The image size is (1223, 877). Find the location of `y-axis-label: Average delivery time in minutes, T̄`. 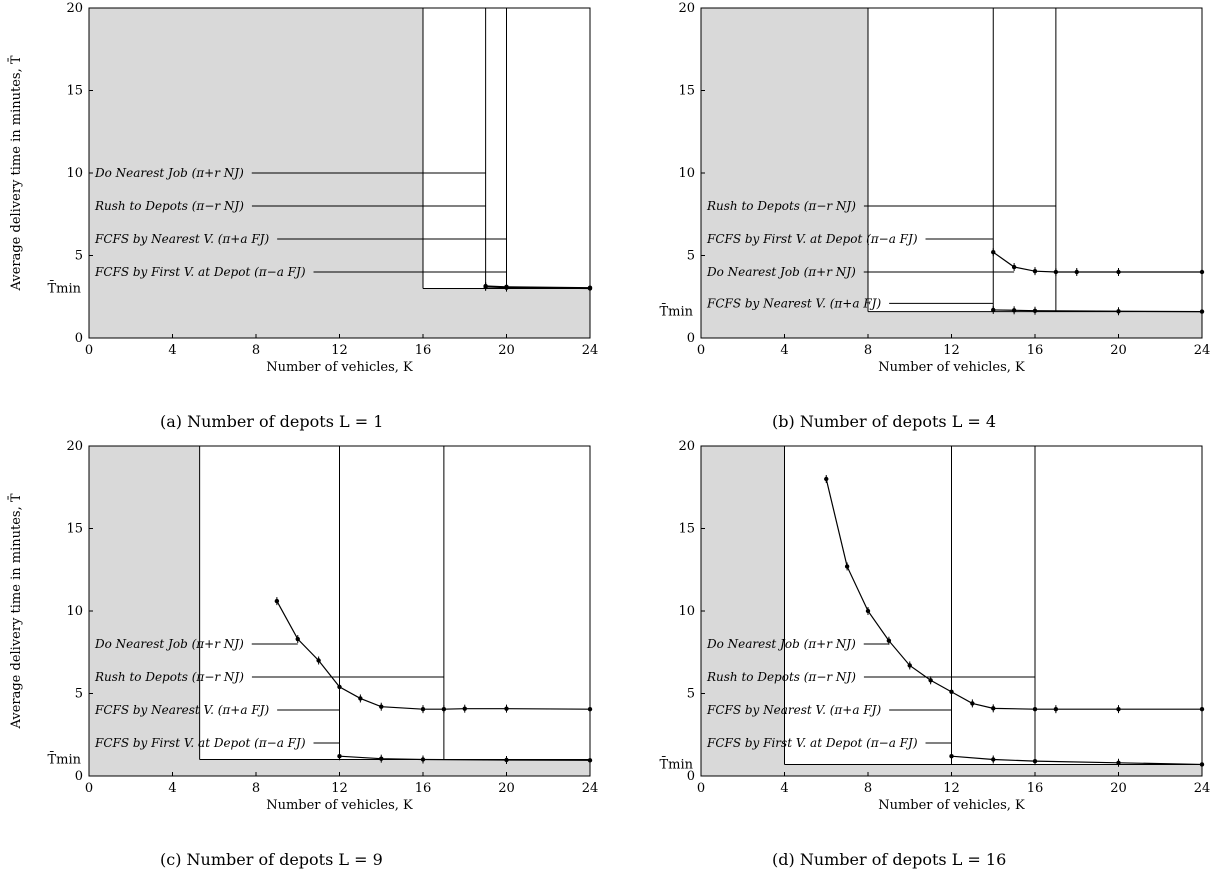

y-axis-label: Average delivery time in minutes, T̄ is located at coordinates (16, 611).